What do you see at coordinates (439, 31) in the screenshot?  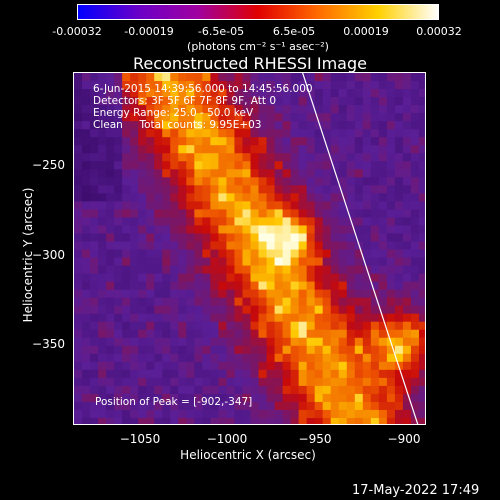 I see `colorbar-tick: 0.00032` at bounding box center [439, 31].